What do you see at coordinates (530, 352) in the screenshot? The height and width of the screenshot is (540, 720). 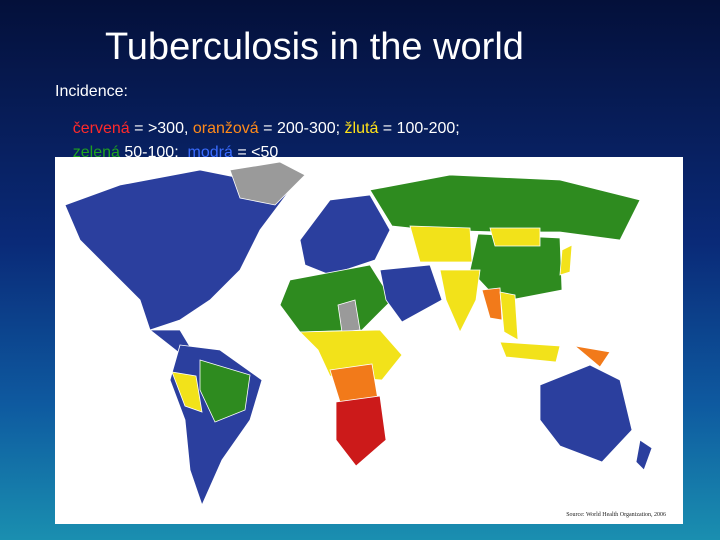 I see `indonesia` at bounding box center [530, 352].